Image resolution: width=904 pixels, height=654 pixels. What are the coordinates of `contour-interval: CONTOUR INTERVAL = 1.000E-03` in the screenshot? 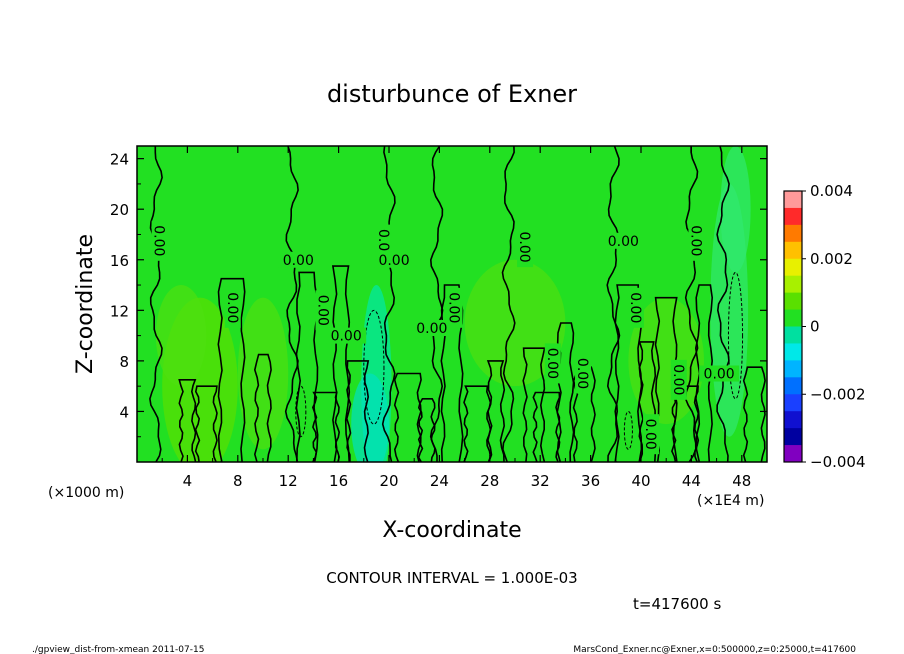 It's located at (451, 578).